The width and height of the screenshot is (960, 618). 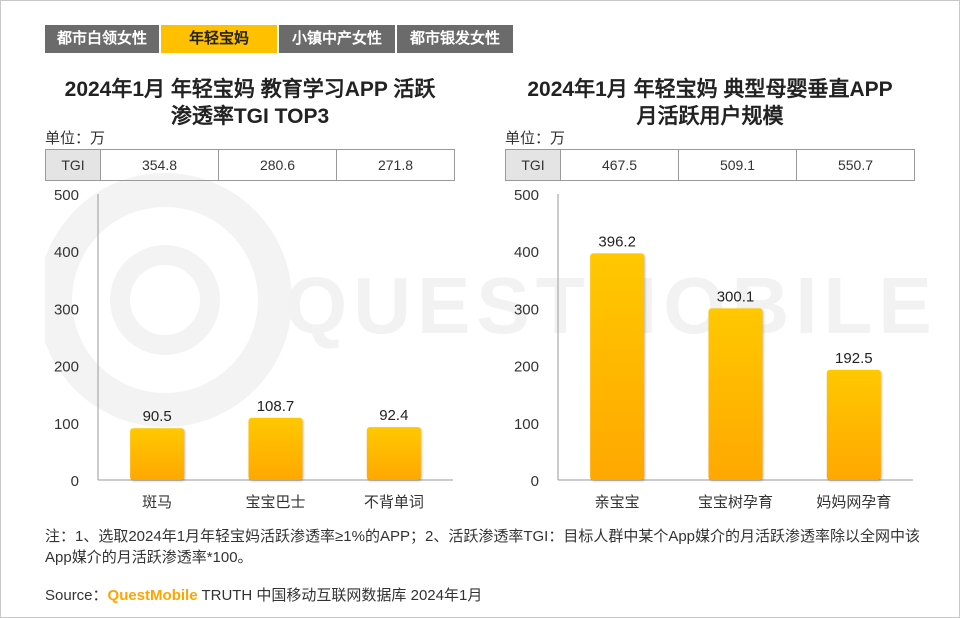 I want to click on tgi-cell: 271.8, so click(x=395, y=165).